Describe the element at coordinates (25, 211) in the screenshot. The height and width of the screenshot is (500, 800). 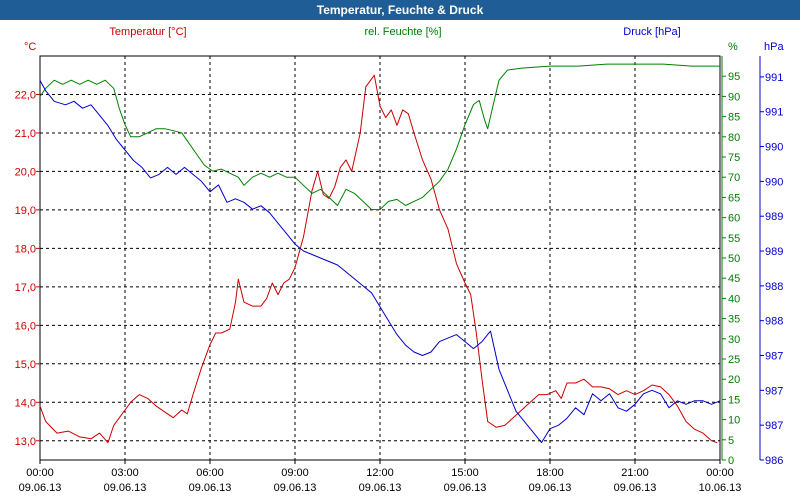
I see `temp-tick-label: 19,0` at that location.